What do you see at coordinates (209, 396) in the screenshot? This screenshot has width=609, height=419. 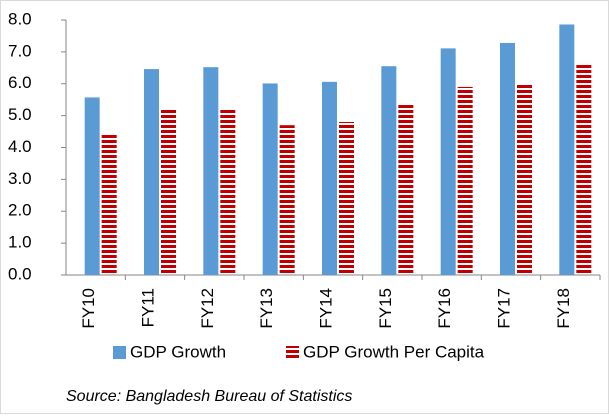 I see `source-note: Source: Bangladesh Bureau of Statistics` at bounding box center [209, 396].